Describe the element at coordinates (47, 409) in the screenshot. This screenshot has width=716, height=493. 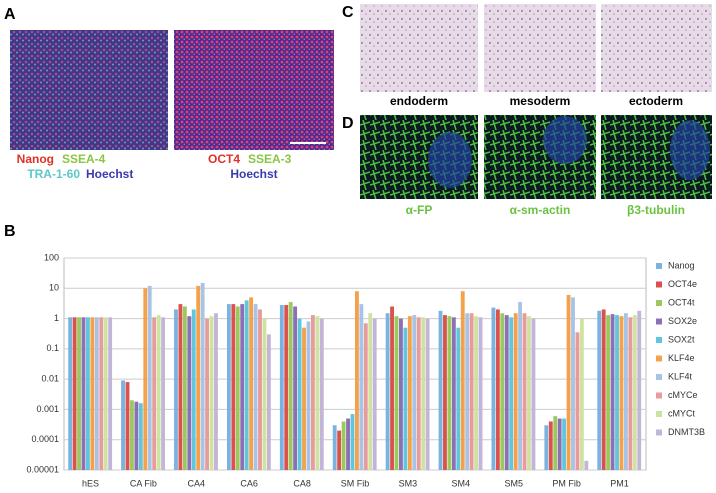
I see `y-tick-label: 0.001` at that location.